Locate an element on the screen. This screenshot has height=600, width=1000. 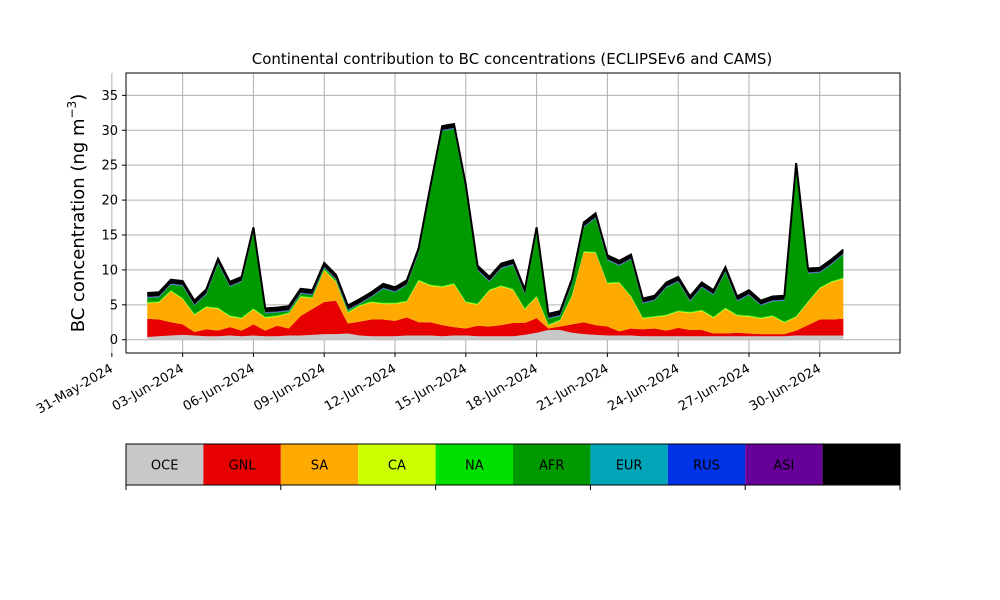
x-tick-label: 24-Jun-2024 is located at coordinates (643, 387).